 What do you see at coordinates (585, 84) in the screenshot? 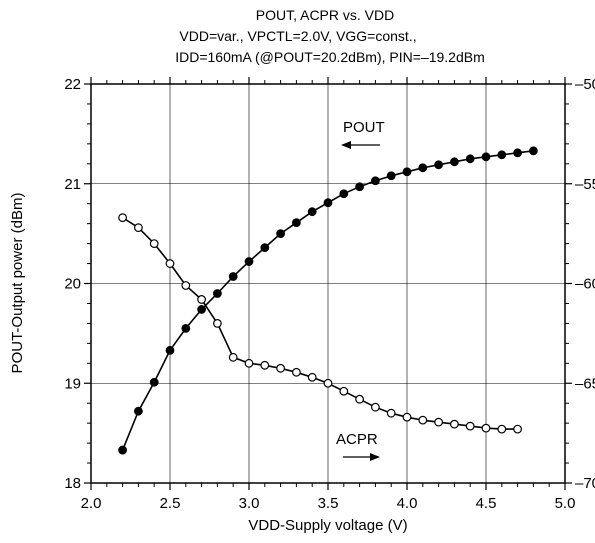
I see `y-right-tick-label: –50` at bounding box center [585, 84].